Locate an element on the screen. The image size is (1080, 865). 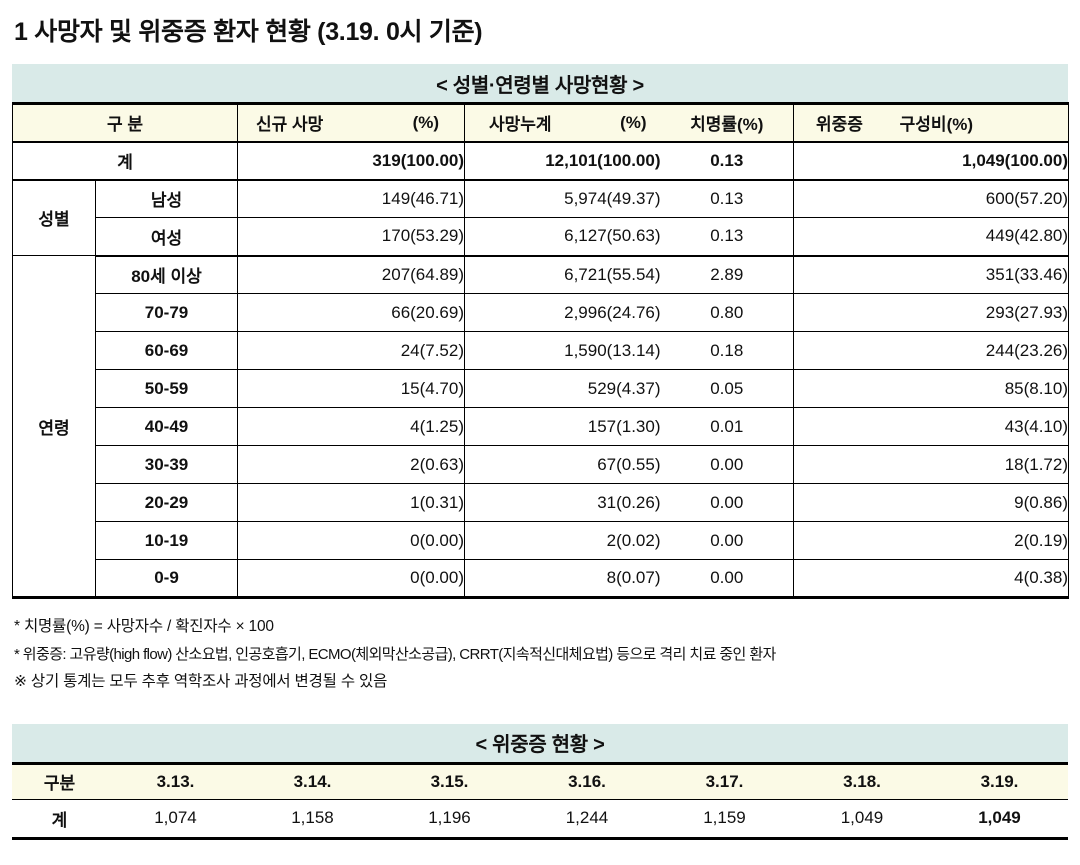
cell-critical: 4(0.38) is located at coordinates (1041, 577).